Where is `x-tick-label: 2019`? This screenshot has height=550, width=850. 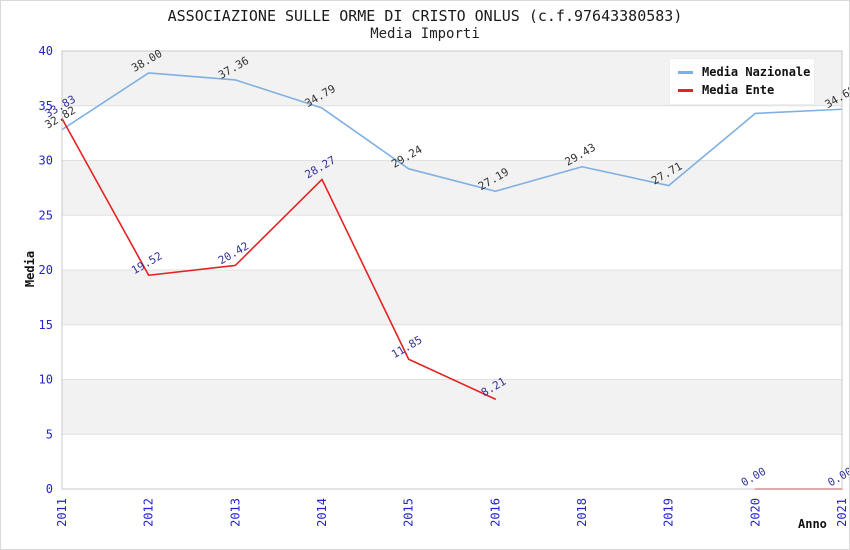 x-tick-label: 2019 is located at coordinates (669, 512).